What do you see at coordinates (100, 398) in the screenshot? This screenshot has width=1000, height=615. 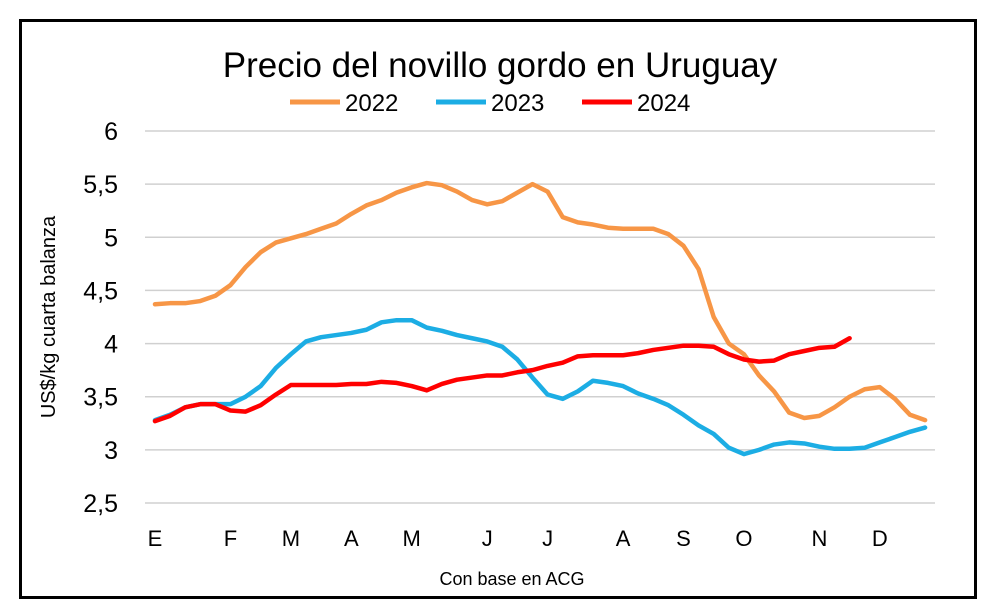 I see `y-tick-label: 3,5` at bounding box center [100, 398].